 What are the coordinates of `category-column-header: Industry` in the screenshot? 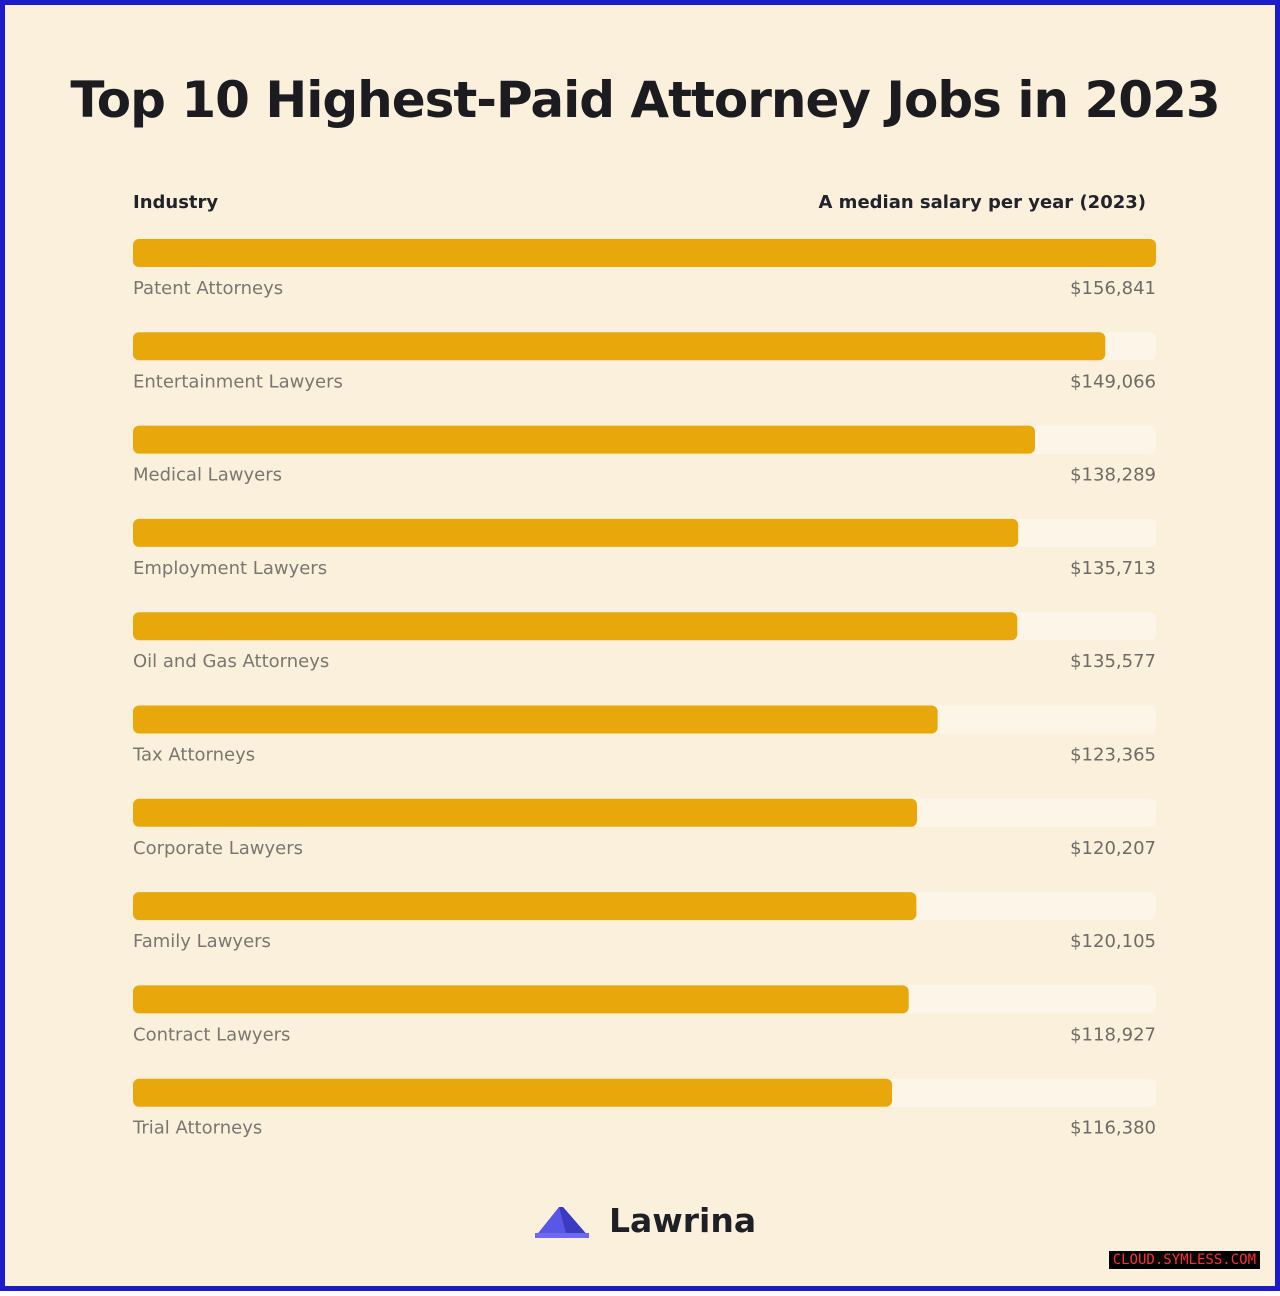 It's located at (176, 202).